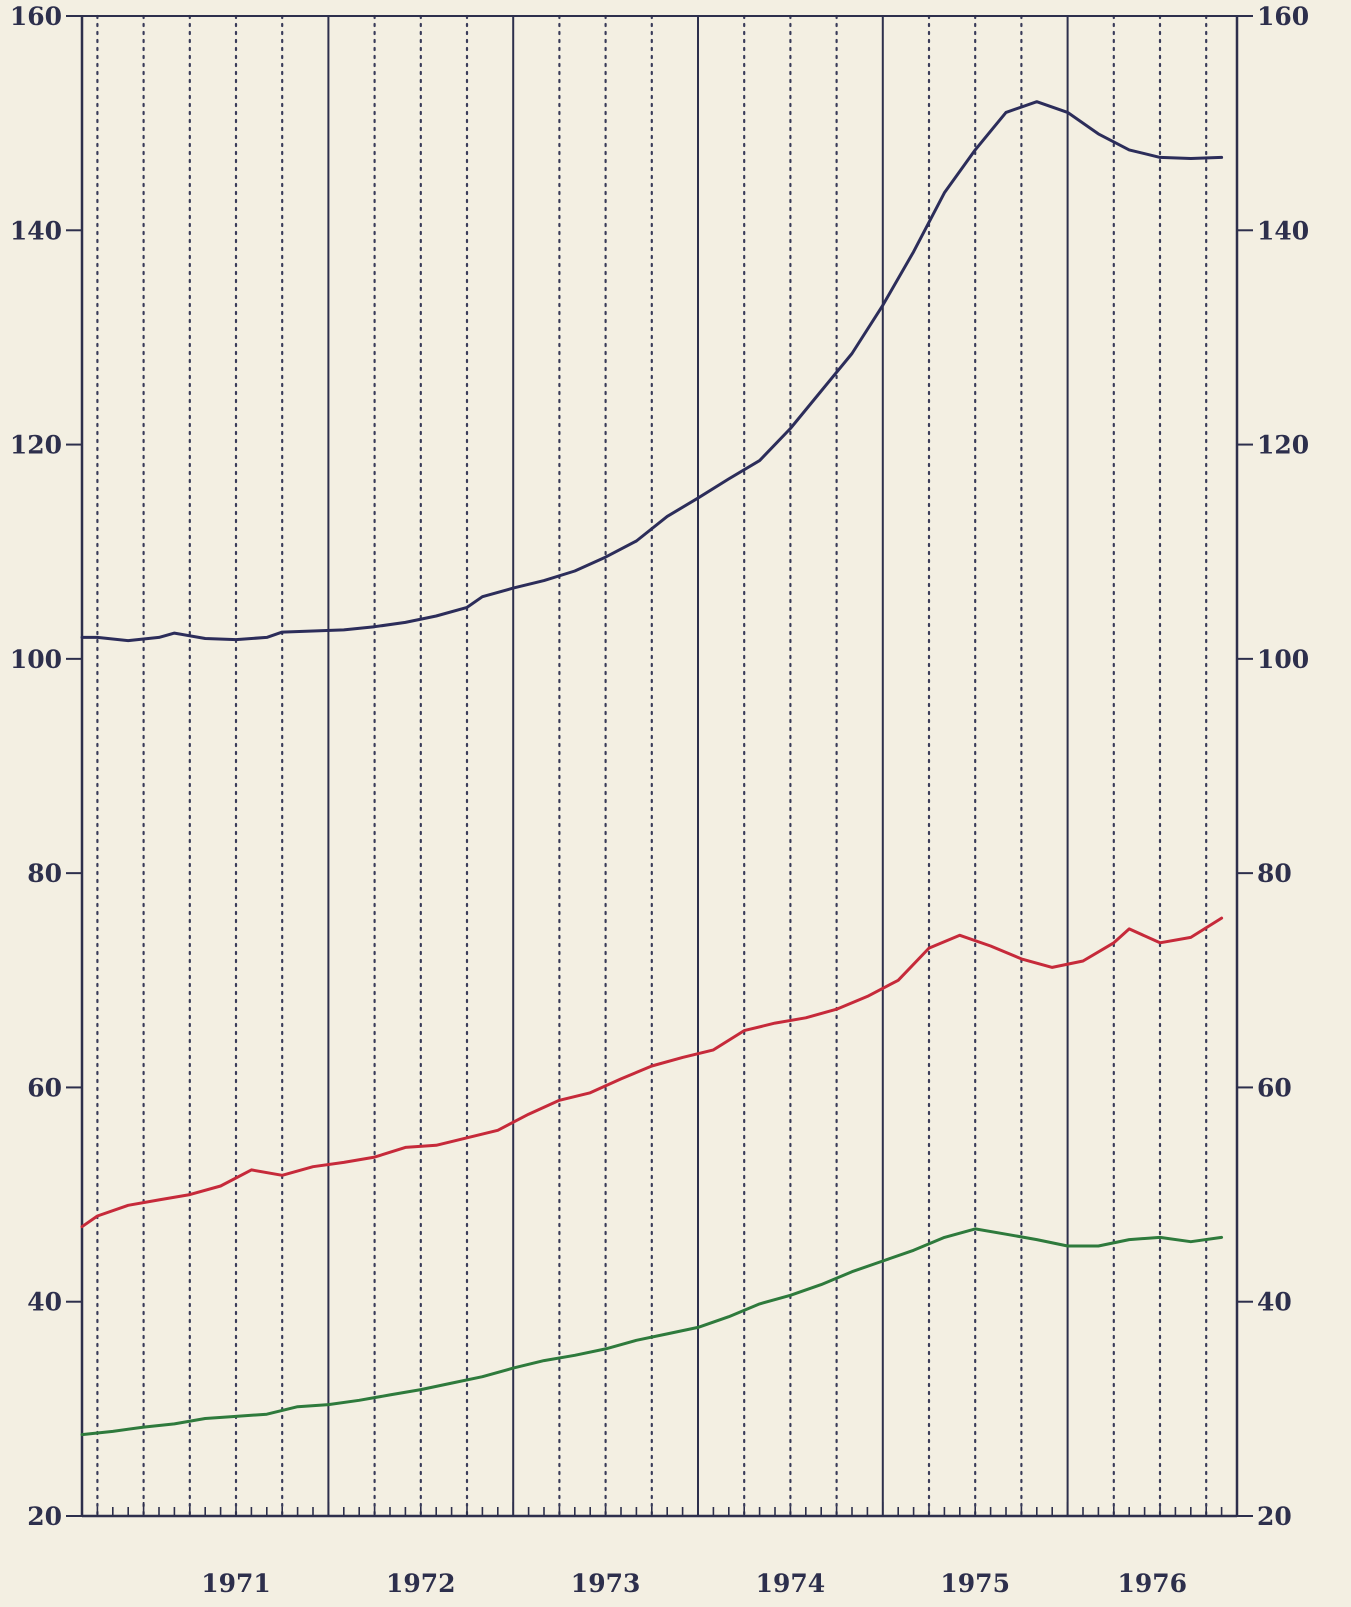  I want to click on x-year-label: 1971, so click(236, 1583).